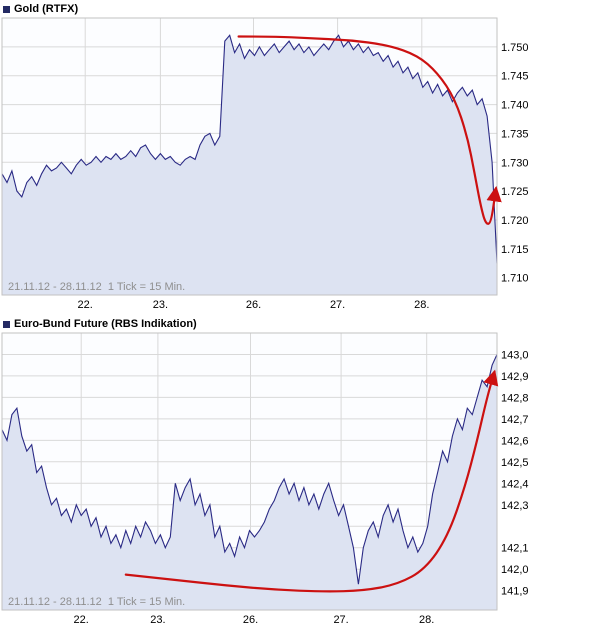 Image resolution: width=604 pixels, height=630 pixels. What do you see at coordinates (515, 250) in the screenshot?
I see `svg-text: 1.715` at bounding box center [515, 250].